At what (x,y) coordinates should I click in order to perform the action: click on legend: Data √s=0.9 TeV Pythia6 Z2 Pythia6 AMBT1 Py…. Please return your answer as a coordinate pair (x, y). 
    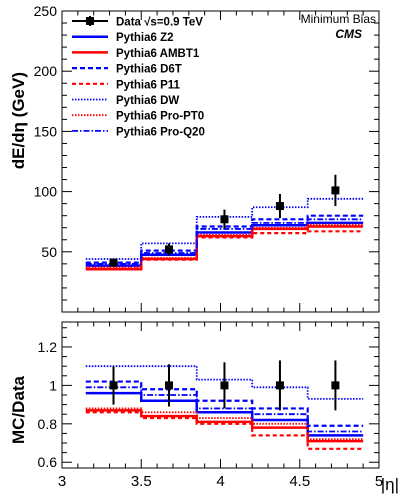
    Looking at the image, I should click on (138, 77).